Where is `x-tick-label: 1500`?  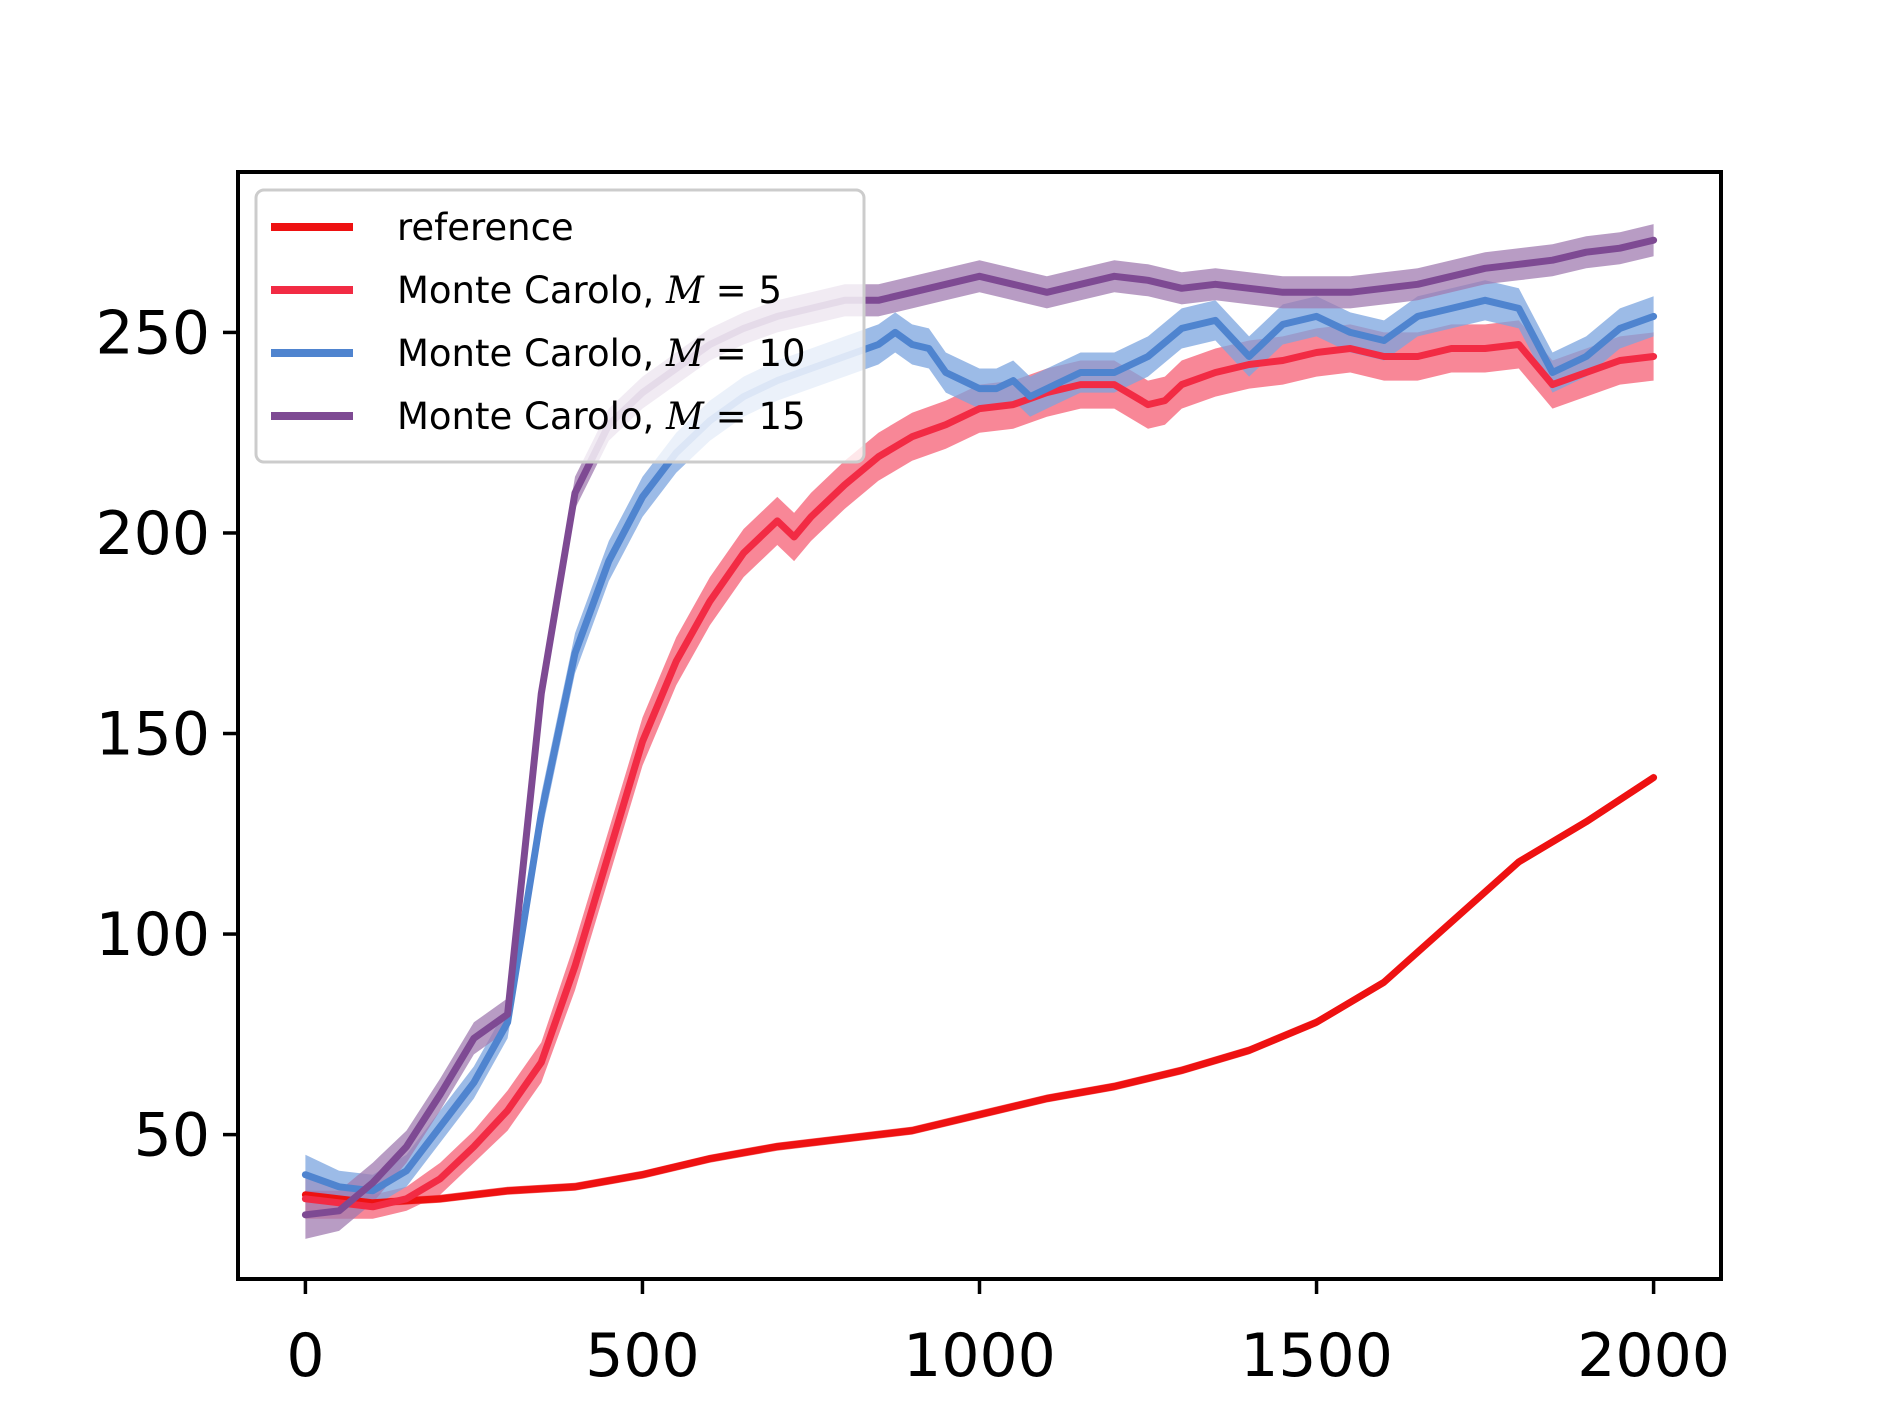
x-tick-label: 1500 is located at coordinates (1316, 1356).